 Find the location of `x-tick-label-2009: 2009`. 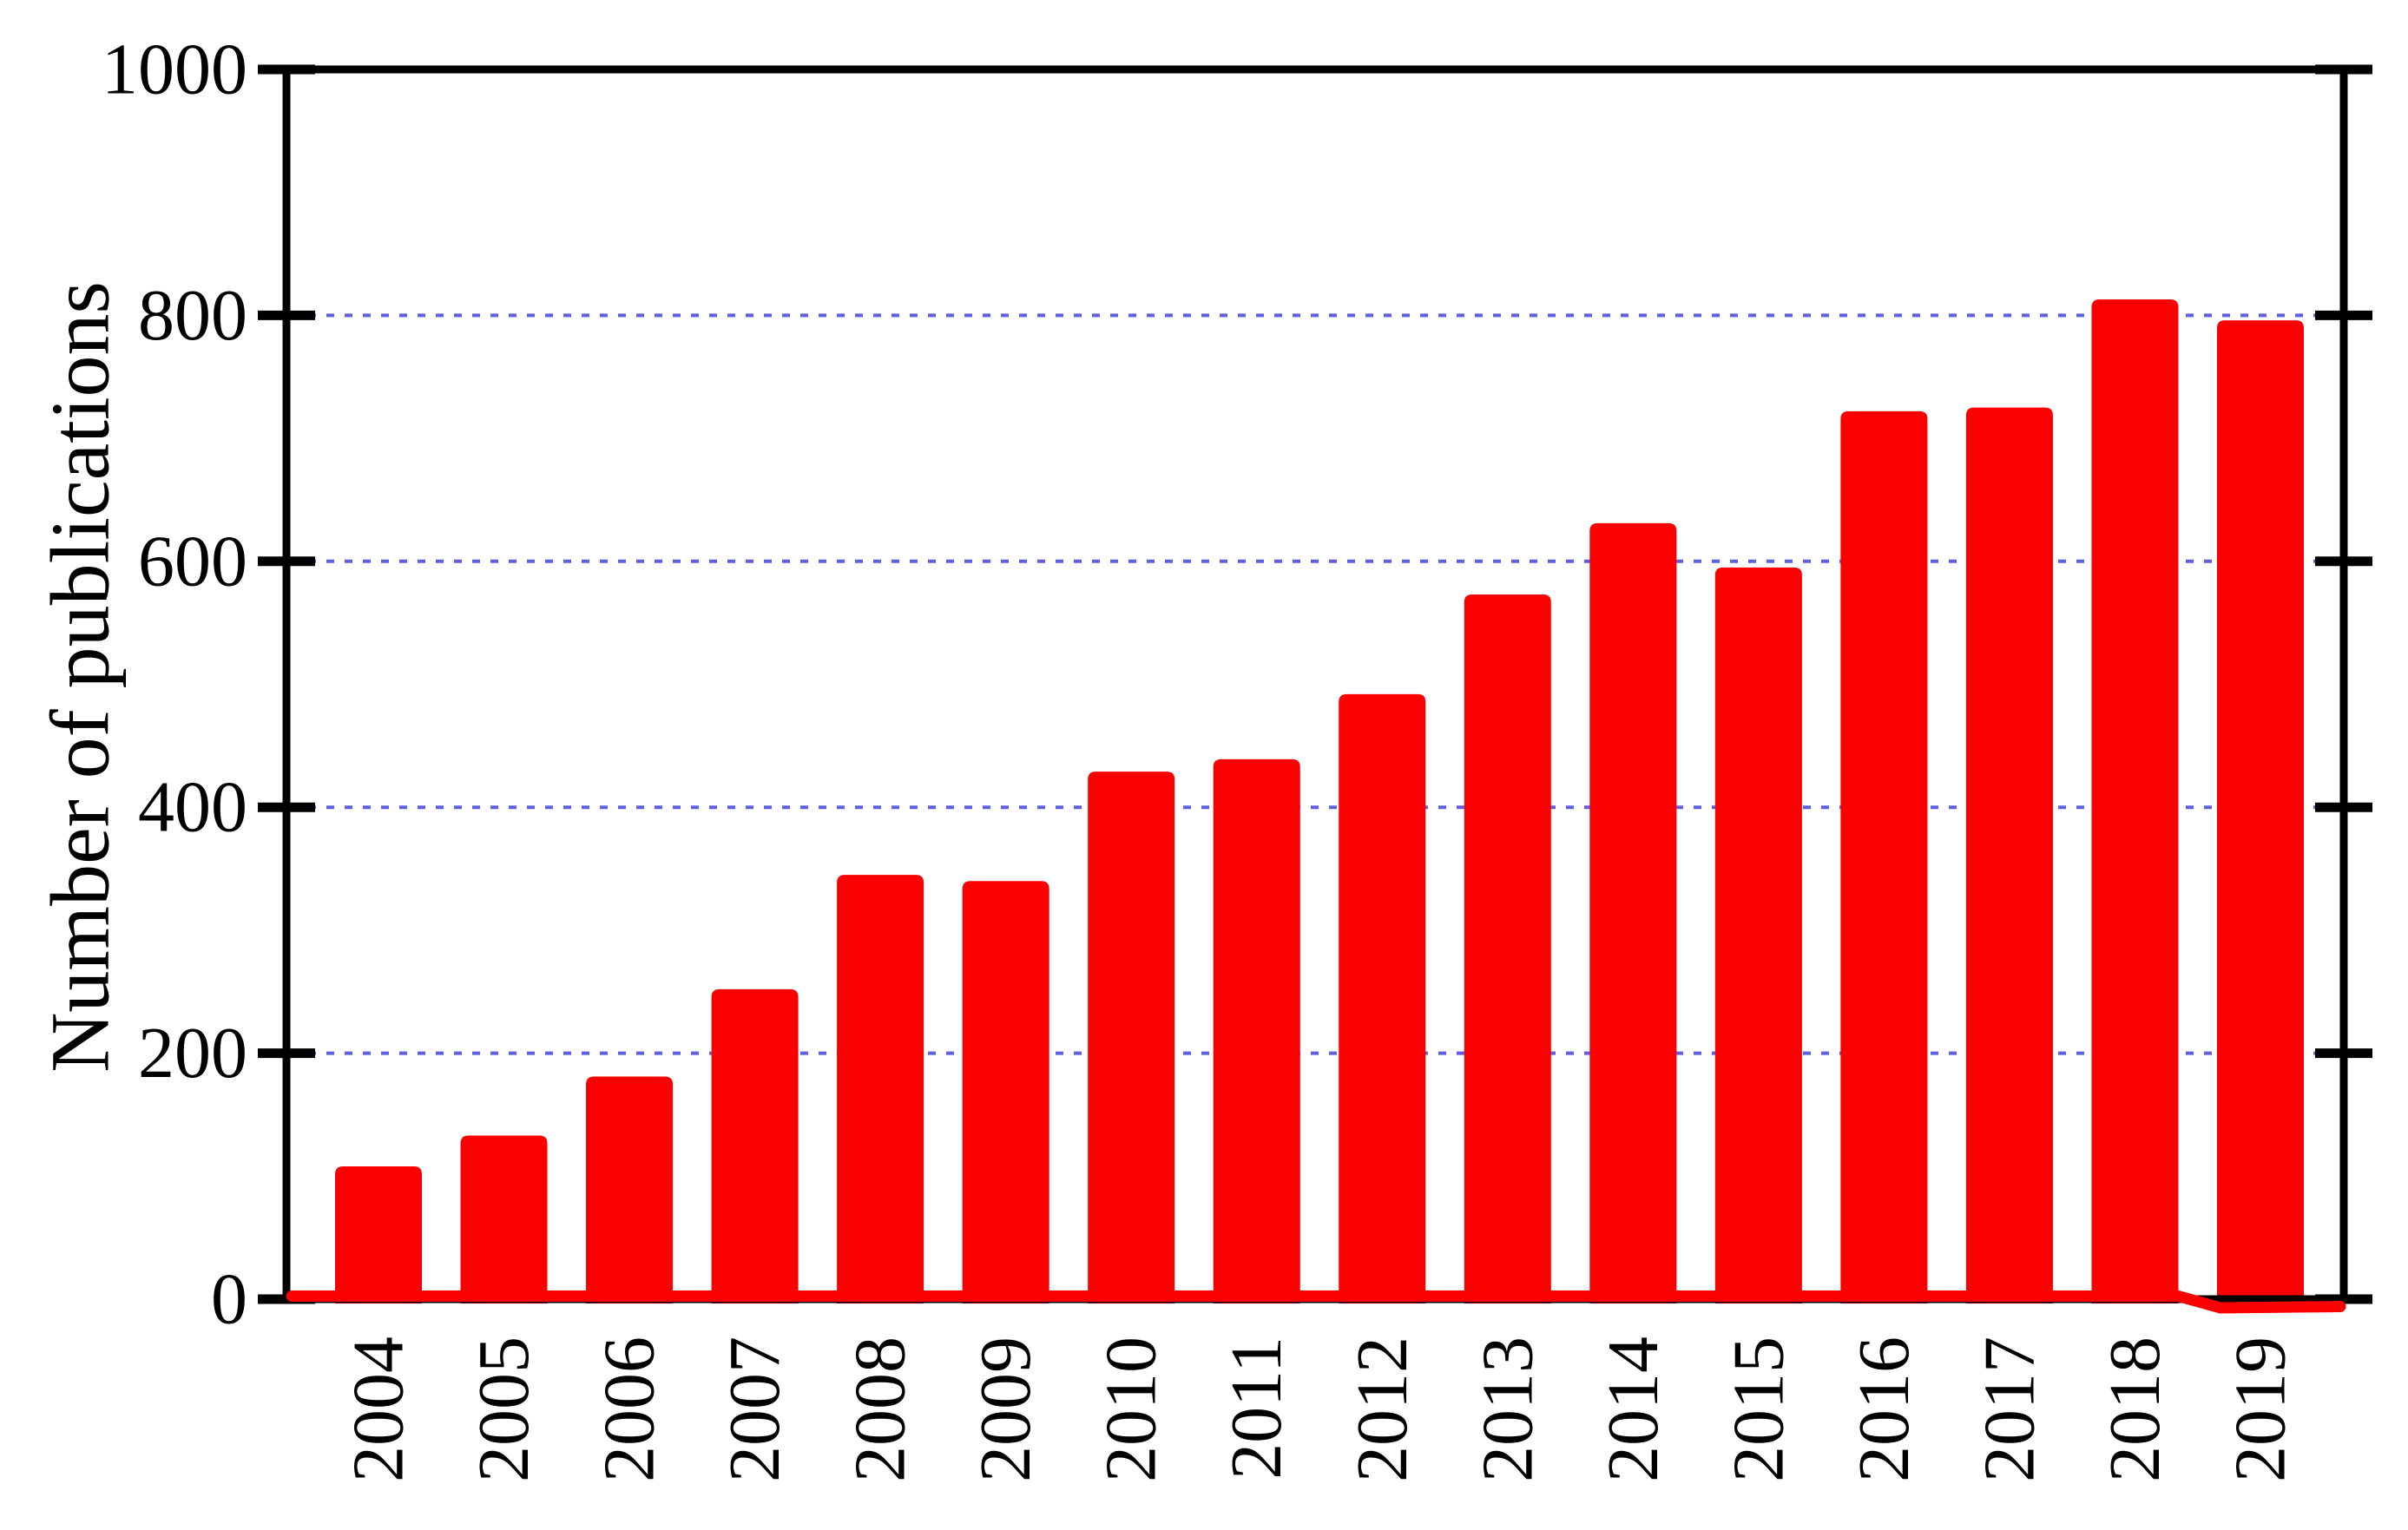

x-tick-label-2009: 2009 is located at coordinates (1005, 1409).